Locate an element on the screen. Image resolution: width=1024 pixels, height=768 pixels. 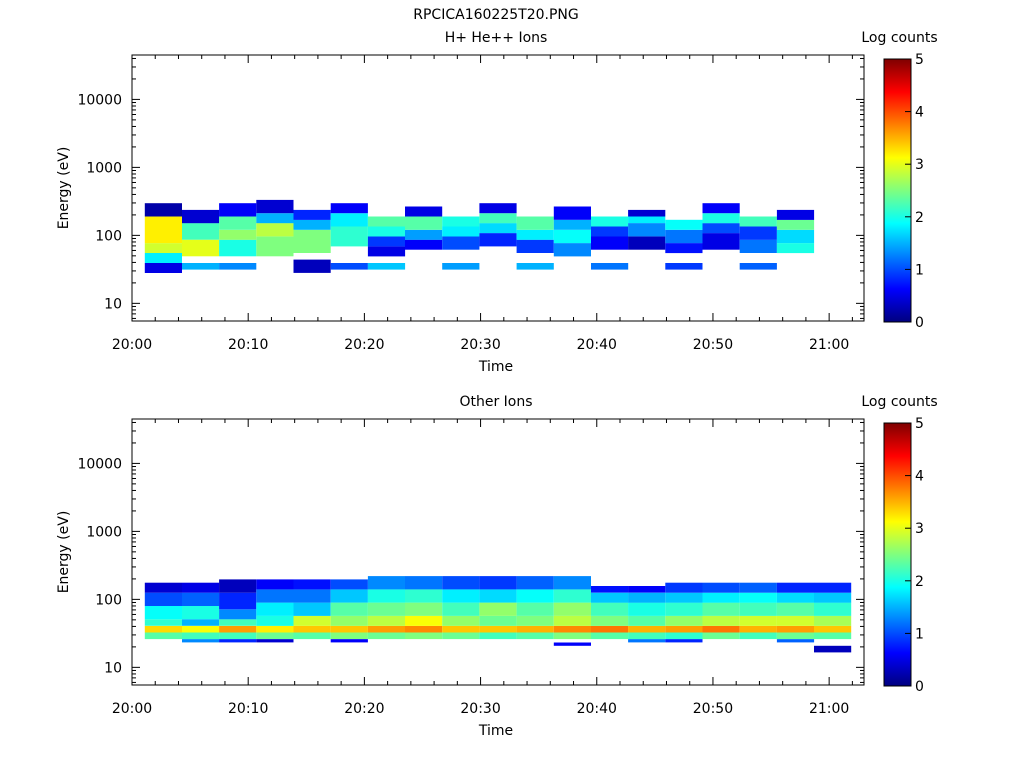
colorbar-tick-label: 1 is located at coordinates (919, 634).